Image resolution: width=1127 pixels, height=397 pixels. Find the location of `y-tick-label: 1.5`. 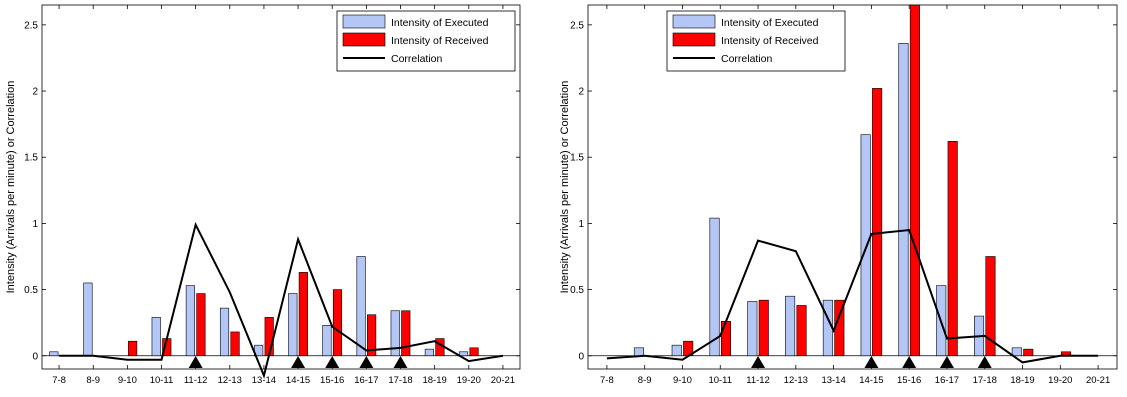

y-tick-label: 1.5 is located at coordinates (577, 158).